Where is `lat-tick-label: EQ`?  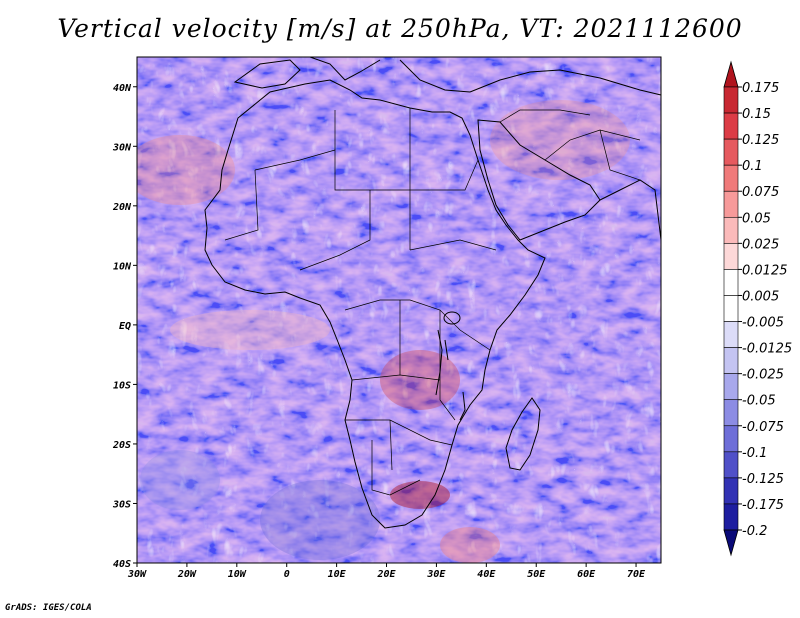
lat-tick-label: EQ is located at coordinates (125, 326).